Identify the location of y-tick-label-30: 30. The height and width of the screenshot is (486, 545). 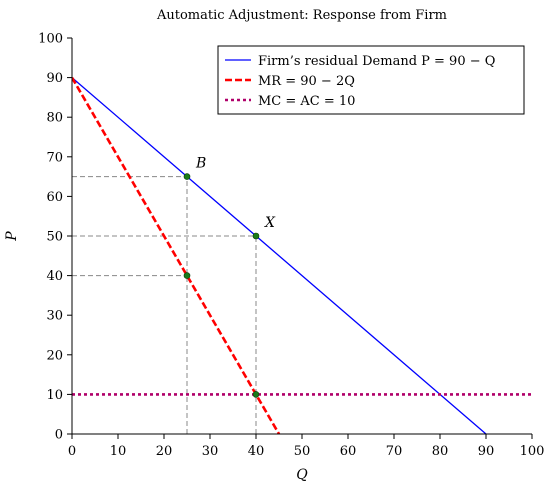
(54, 316).